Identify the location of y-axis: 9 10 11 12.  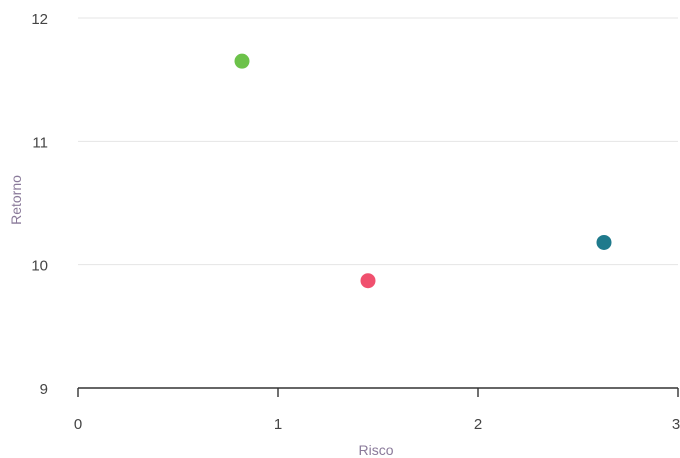
(39, 204).